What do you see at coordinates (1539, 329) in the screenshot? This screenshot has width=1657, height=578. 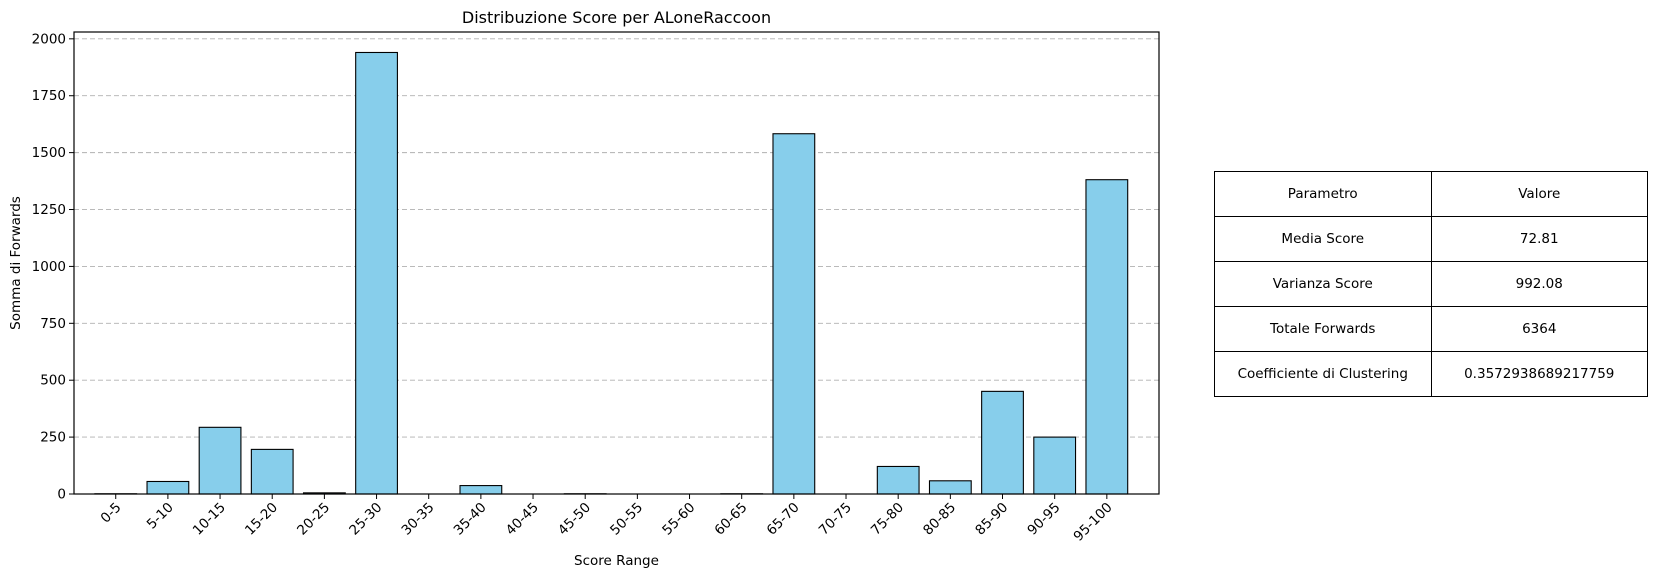 I see `table-cell-value: 6364` at bounding box center [1539, 329].